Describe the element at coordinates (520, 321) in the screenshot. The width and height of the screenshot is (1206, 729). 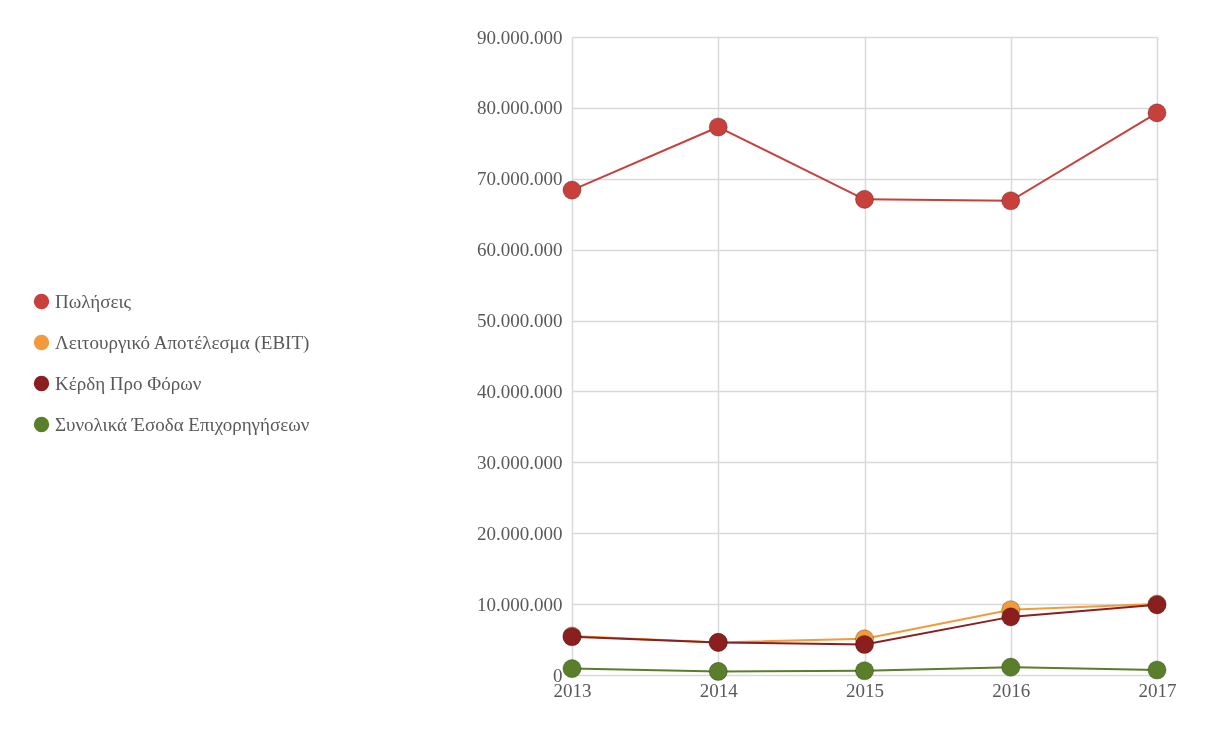
I see `y-tick-label: 50.000.000` at that location.